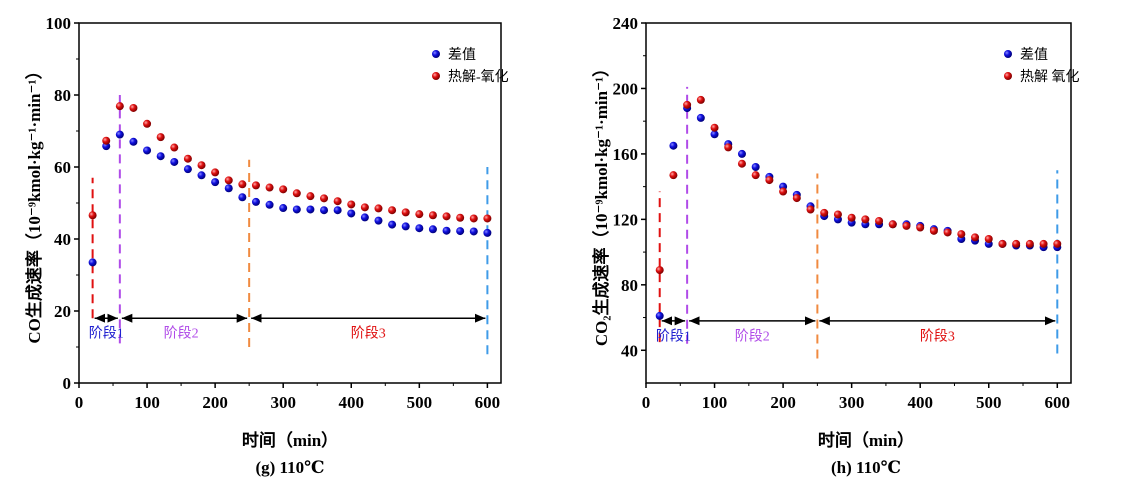 This screenshot has height=490, width=1126. I want to click on y-tick-label: 120, so click(626, 219).